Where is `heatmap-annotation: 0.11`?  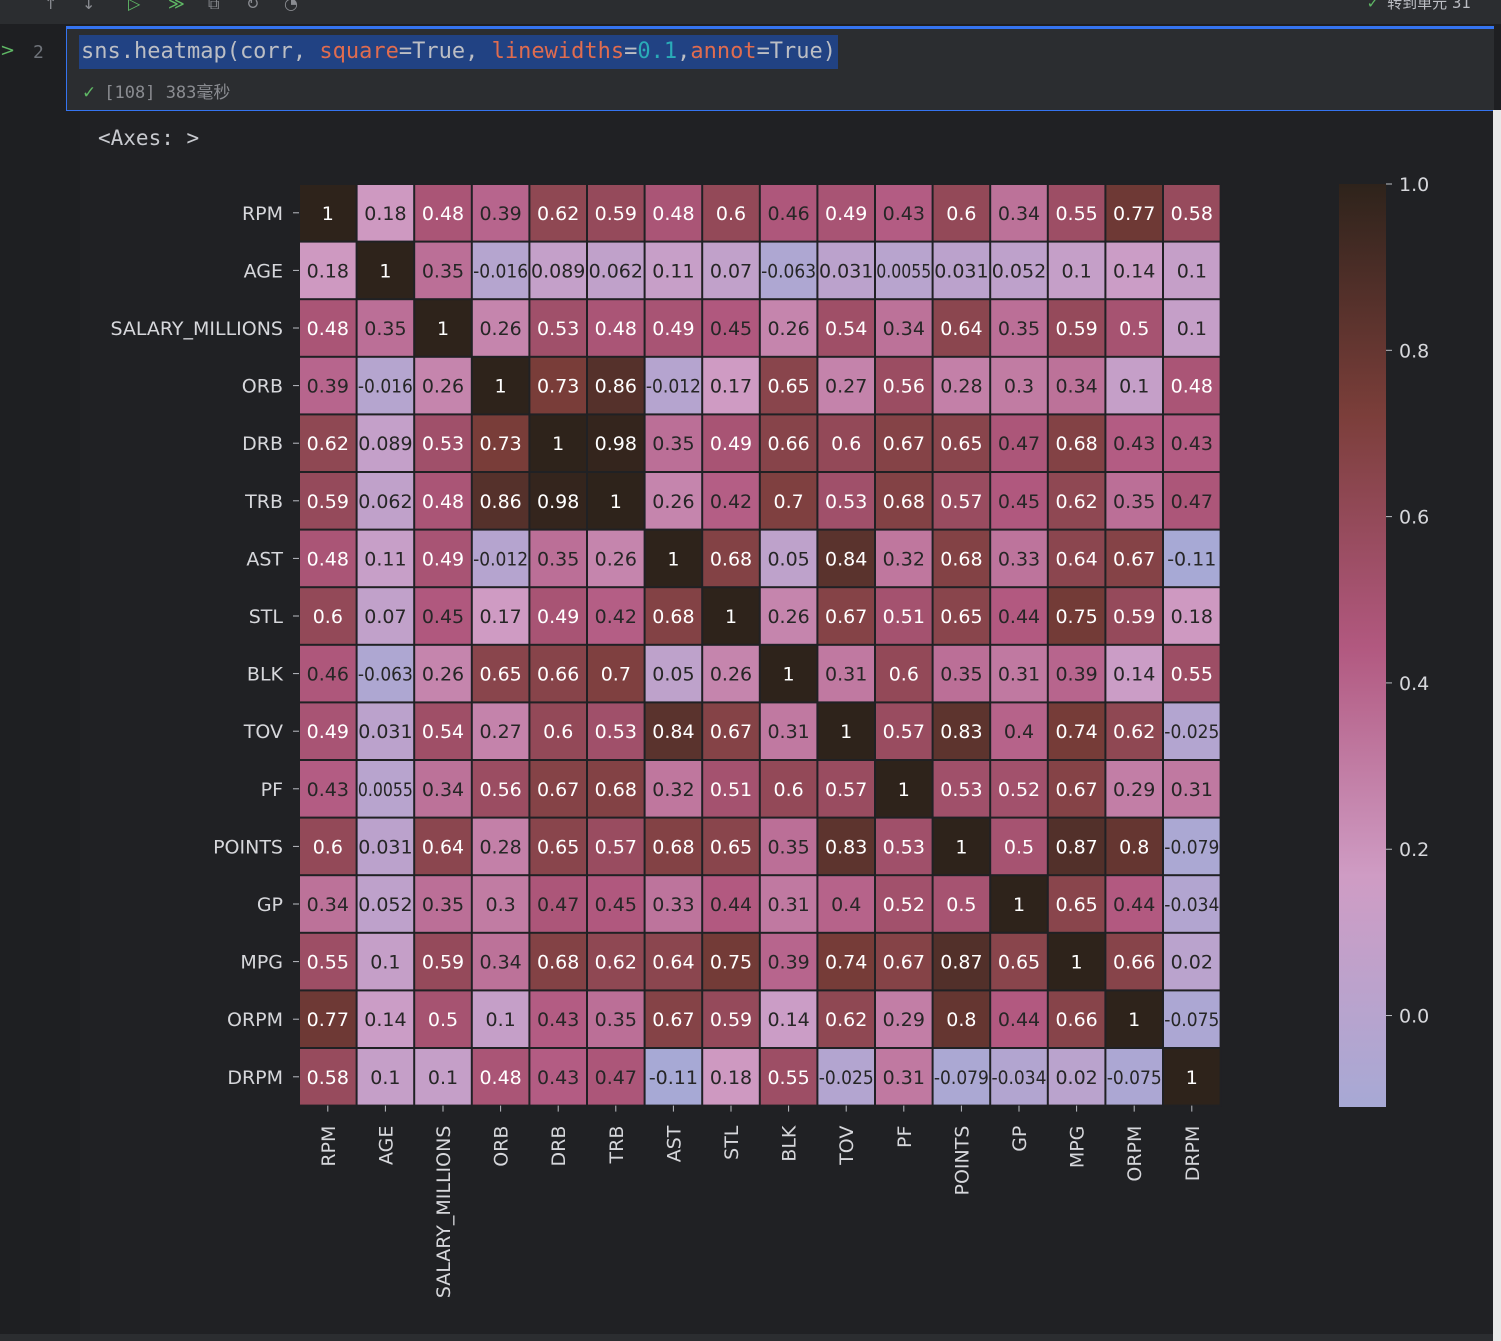 heatmap-annotation: 0.11 is located at coordinates (673, 271).